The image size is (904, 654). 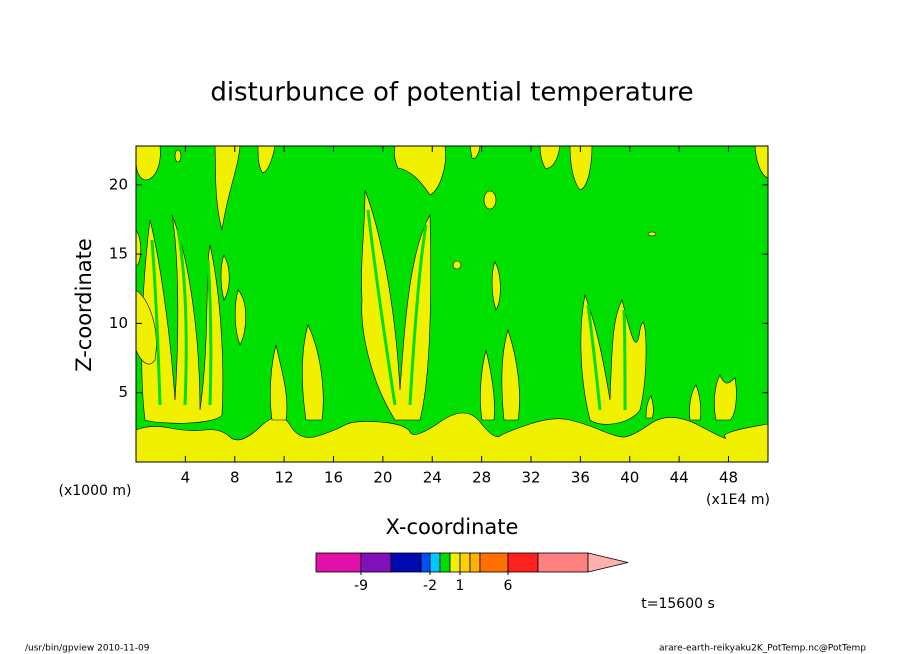 I want to click on y-axis-title: Z-coordinate, so click(x=84, y=305).